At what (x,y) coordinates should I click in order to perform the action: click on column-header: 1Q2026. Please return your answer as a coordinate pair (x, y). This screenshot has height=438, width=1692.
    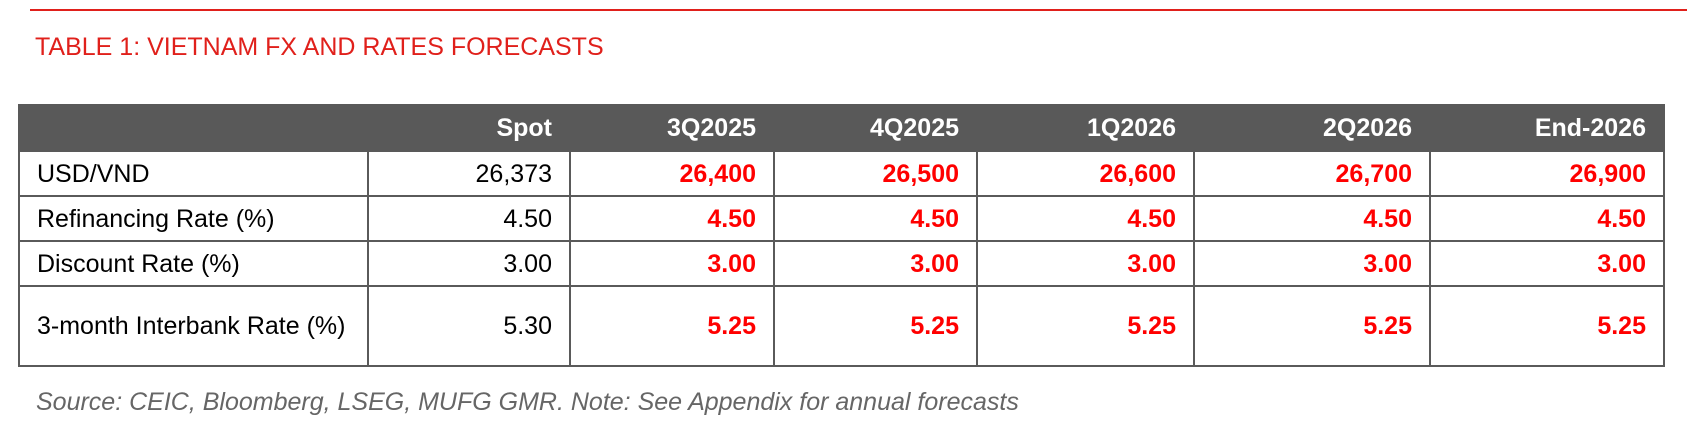
    Looking at the image, I should click on (1085, 128).